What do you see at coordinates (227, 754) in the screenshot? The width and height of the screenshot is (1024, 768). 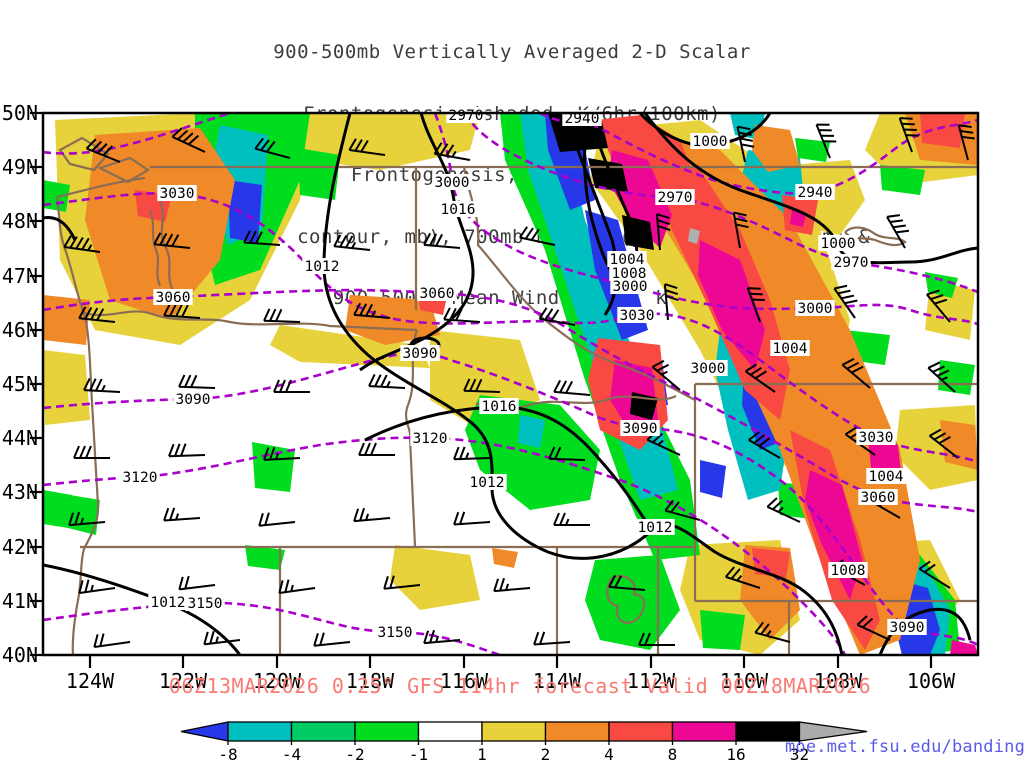 I see `svg-text: -8` at bounding box center [227, 754].